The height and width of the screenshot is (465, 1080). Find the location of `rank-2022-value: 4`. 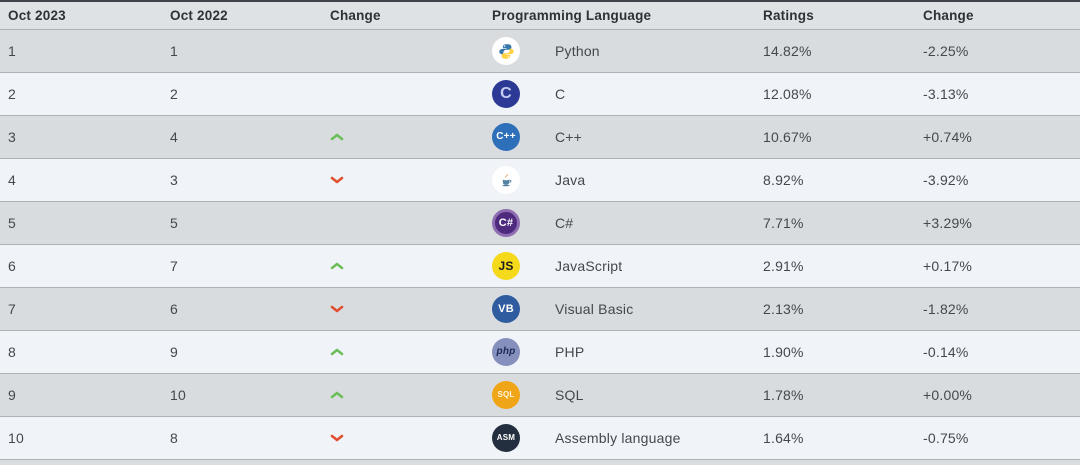

rank-2022-value: 4 is located at coordinates (174, 137).